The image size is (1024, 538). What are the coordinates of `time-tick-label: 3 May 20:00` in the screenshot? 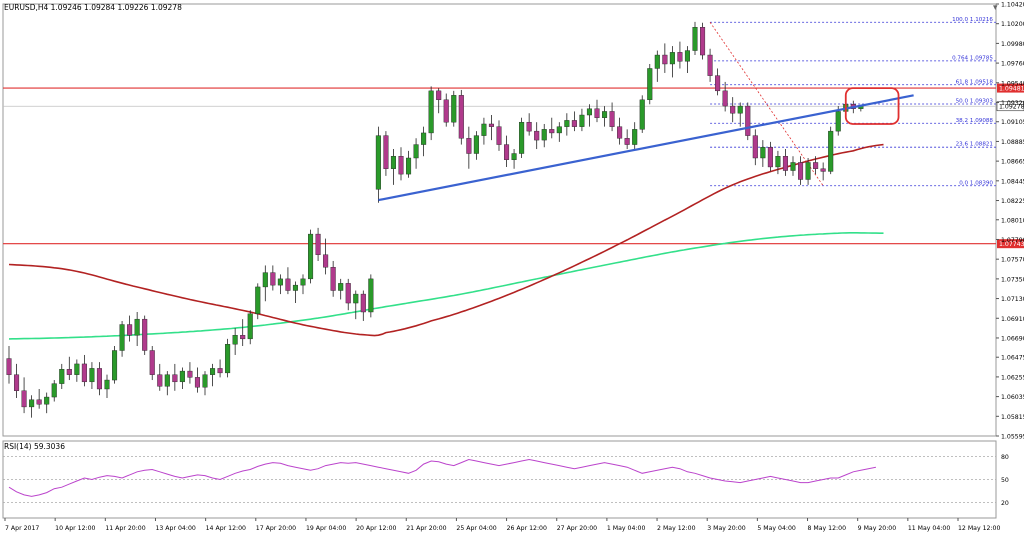 It's located at (726, 528).